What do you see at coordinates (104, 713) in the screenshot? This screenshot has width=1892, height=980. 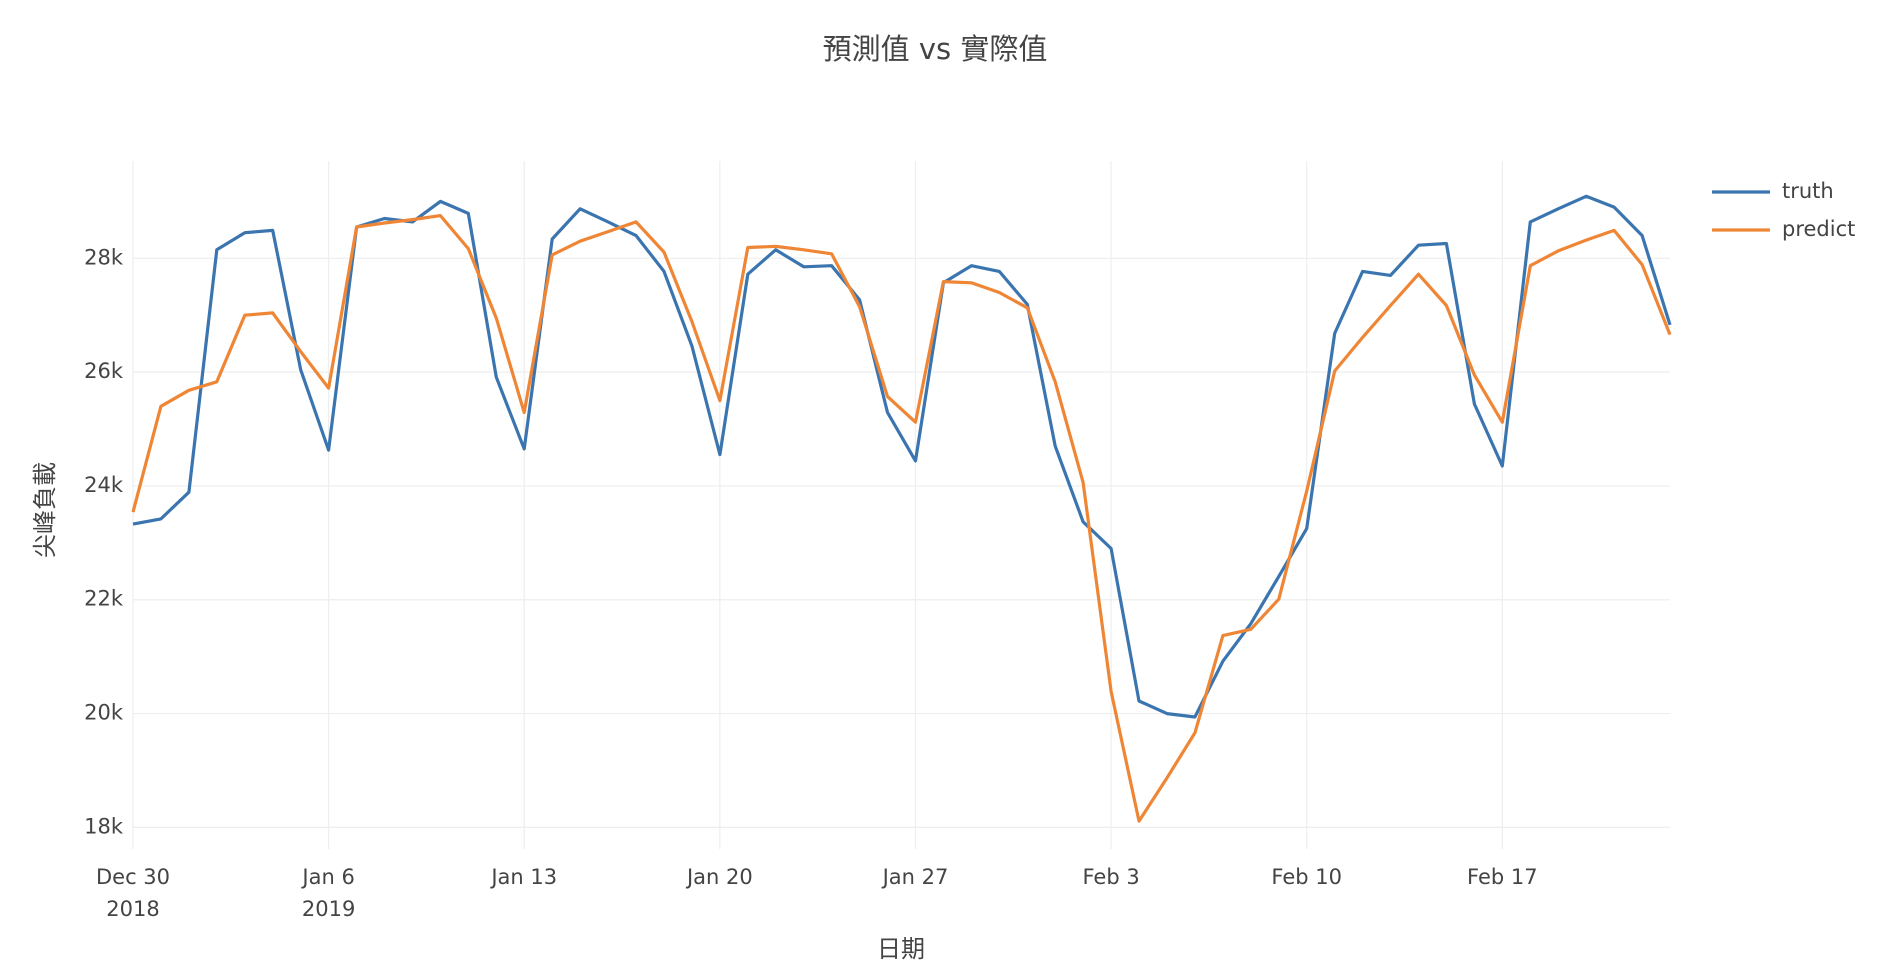 I see `y-tick-label: 20k` at bounding box center [104, 713].